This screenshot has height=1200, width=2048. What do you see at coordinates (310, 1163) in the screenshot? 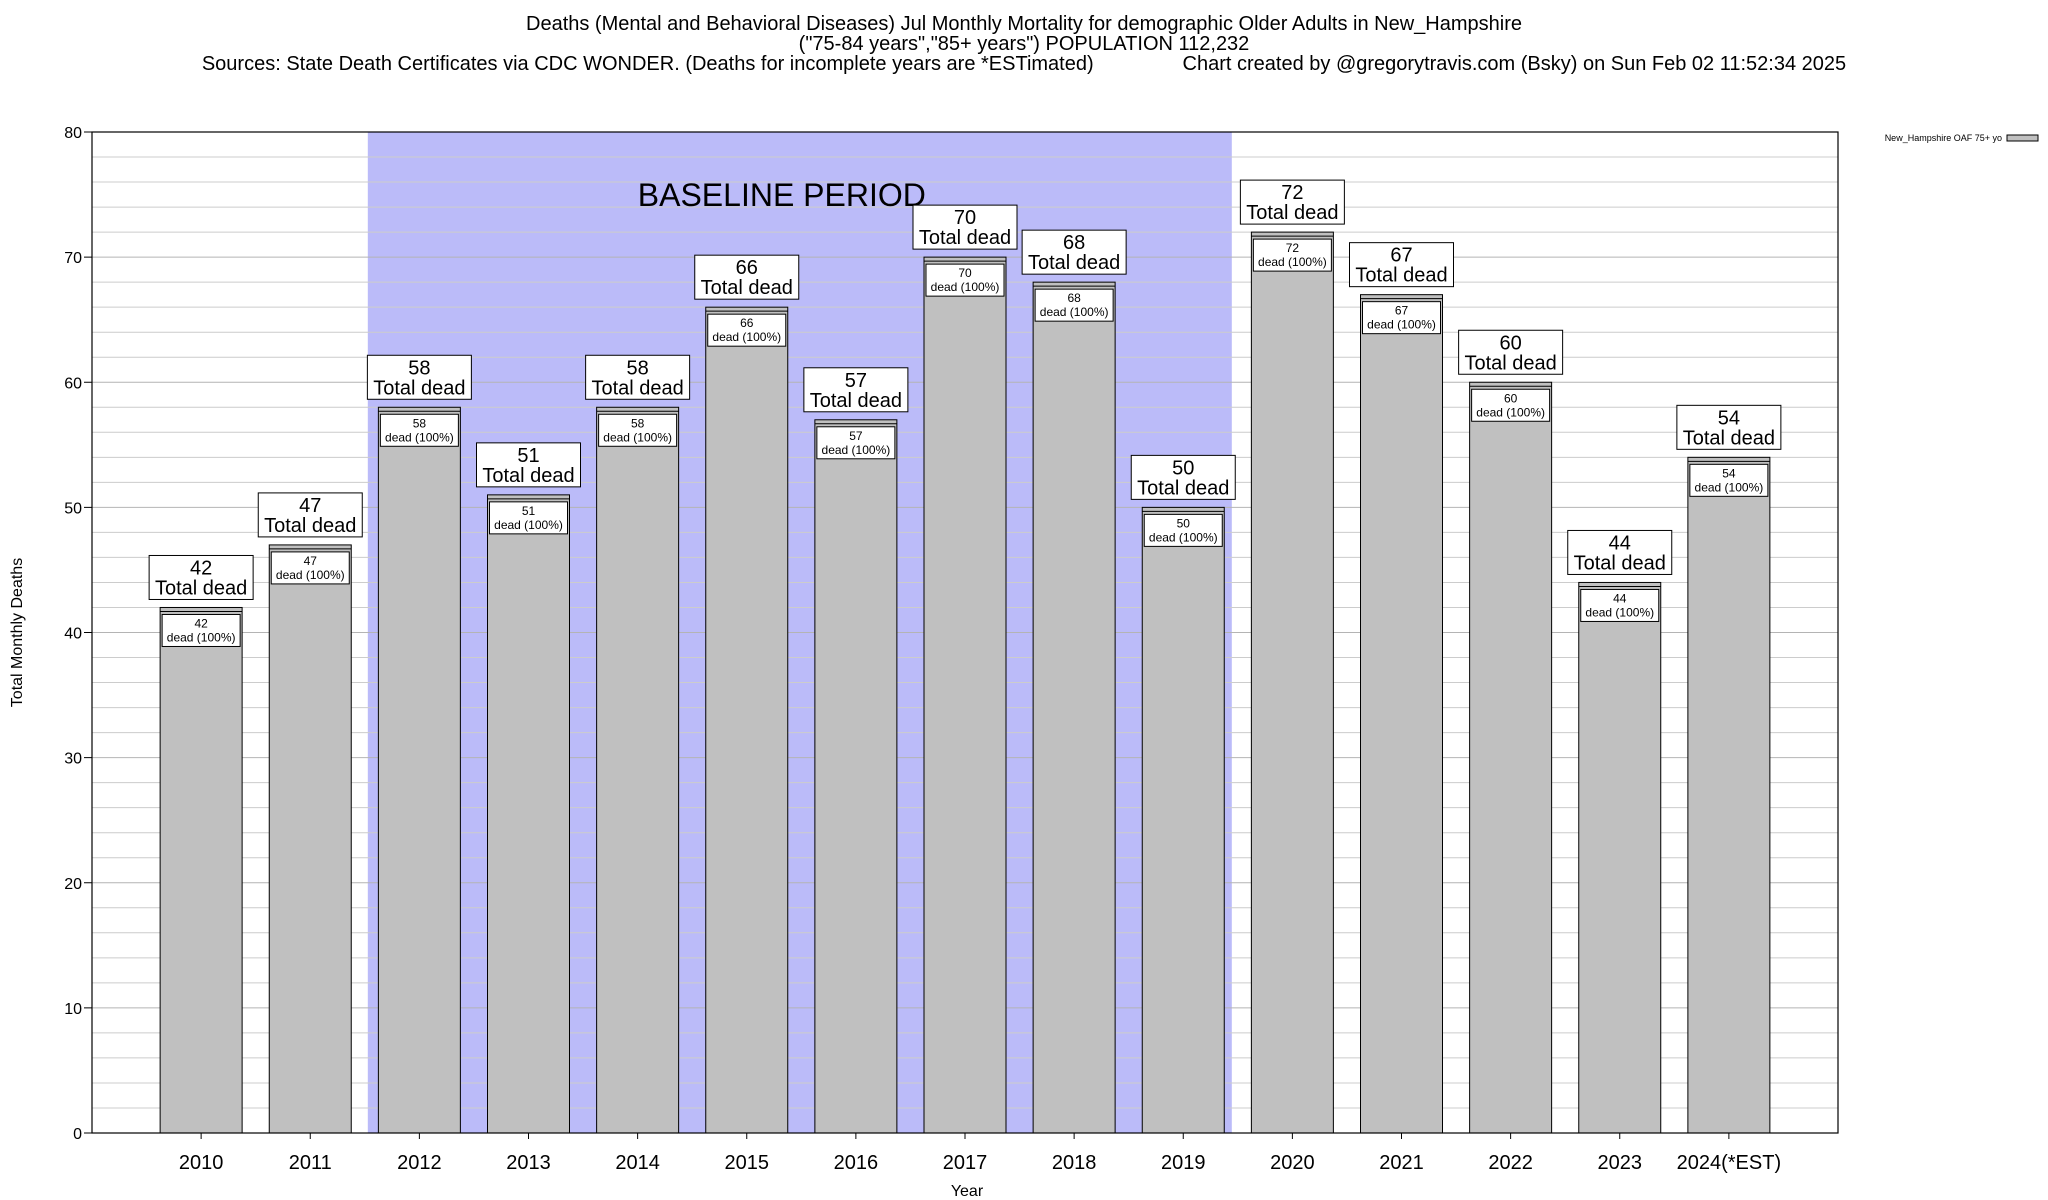
I see `x-tick-label: 2011` at bounding box center [310, 1163].